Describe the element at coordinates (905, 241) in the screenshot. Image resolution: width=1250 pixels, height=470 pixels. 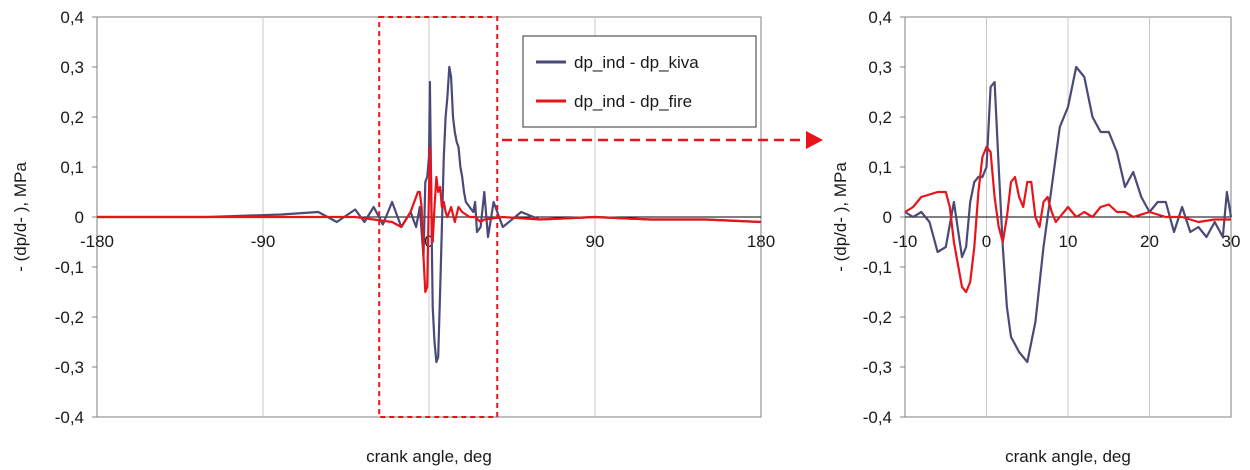
I see `x-tick-label: -10` at that location.